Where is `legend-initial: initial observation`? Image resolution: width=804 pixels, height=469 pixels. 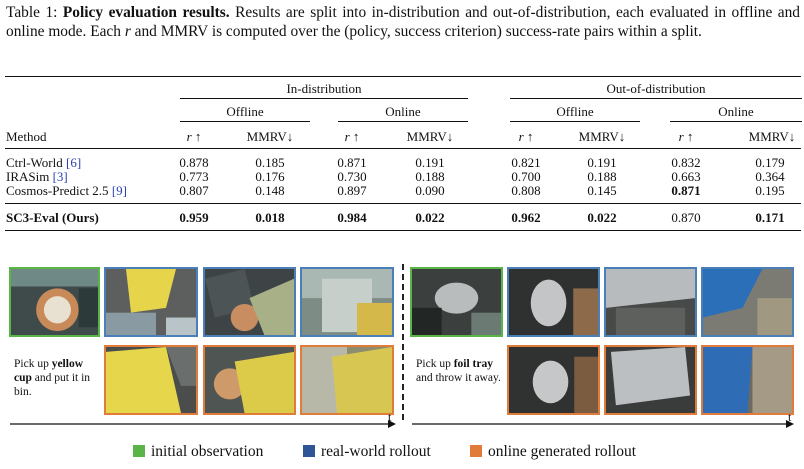 legend-initial: initial observation is located at coordinates (198, 452).